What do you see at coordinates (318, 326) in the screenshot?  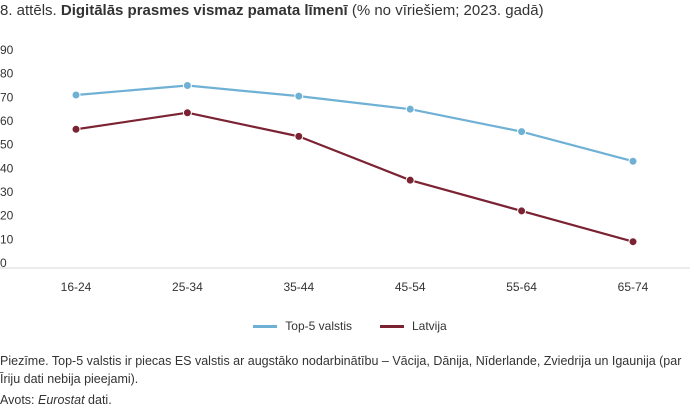 I see `legend-label-top5: Top-5 valstis` at bounding box center [318, 326].